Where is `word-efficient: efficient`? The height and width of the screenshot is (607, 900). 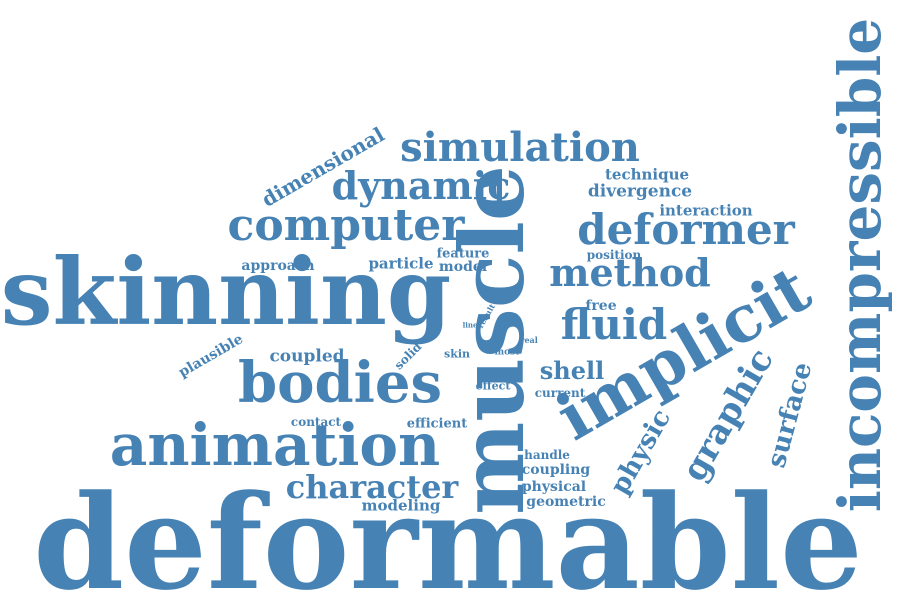
word-efficient: efficient is located at coordinates (437, 424).